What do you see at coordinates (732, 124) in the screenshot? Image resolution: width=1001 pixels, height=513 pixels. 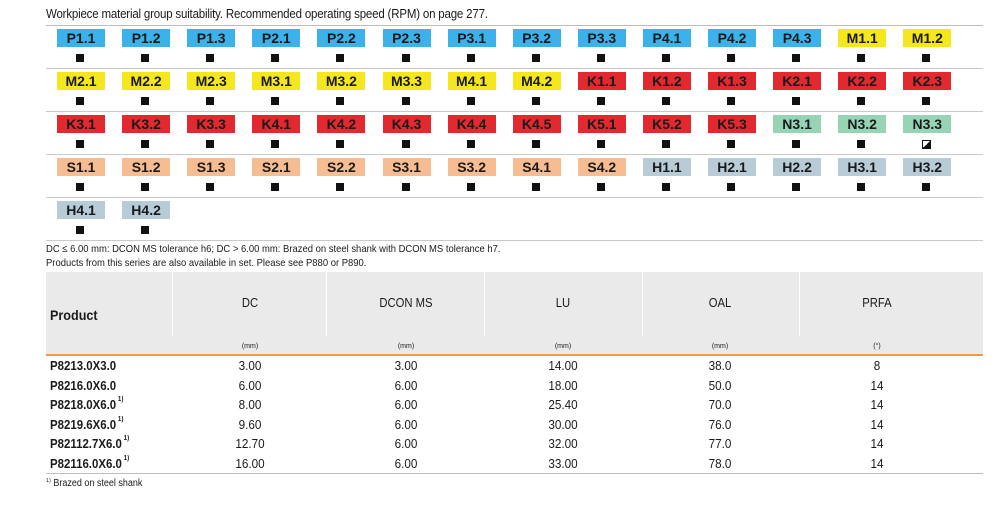 I see `material-group-badge: K5.3` at bounding box center [732, 124].